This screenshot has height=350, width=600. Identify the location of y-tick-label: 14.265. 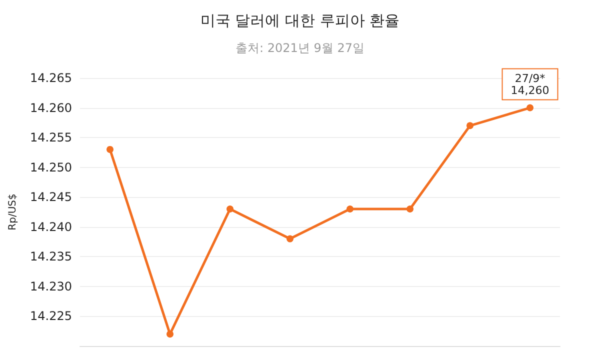
(51, 78).